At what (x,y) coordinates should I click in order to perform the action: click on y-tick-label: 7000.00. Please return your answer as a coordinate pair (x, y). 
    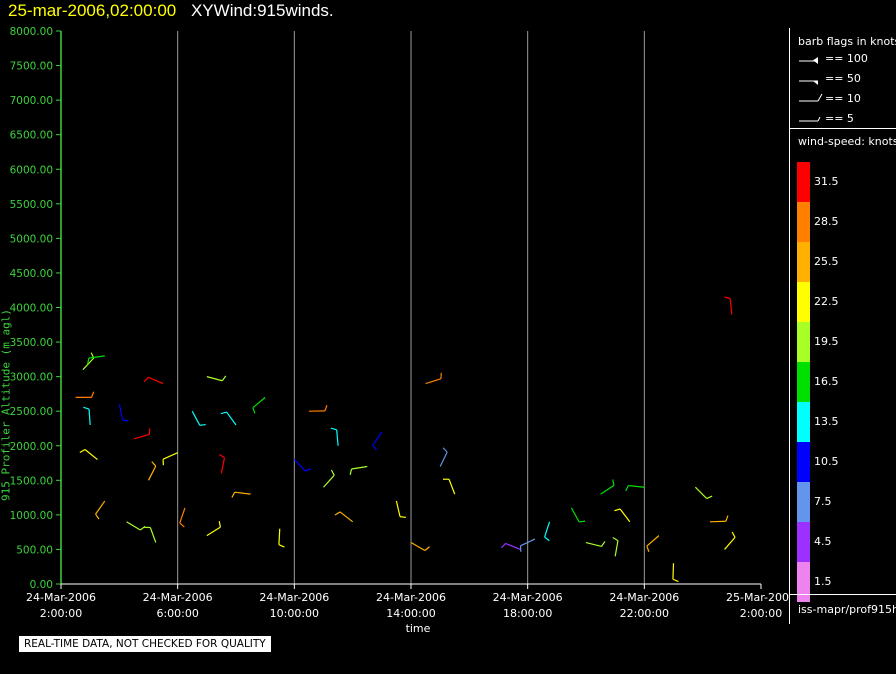
    Looking at the image, I should click on (31, 101).